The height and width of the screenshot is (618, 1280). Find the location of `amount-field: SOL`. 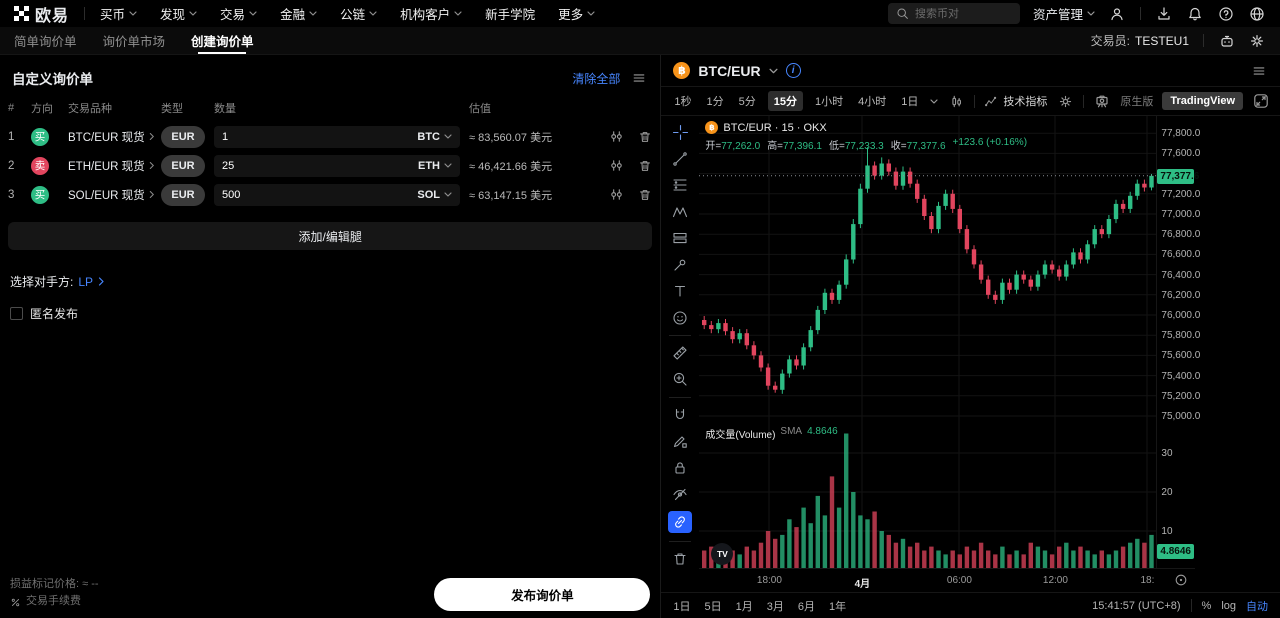

amount-field: SOL is located at coordinates (337, 194).